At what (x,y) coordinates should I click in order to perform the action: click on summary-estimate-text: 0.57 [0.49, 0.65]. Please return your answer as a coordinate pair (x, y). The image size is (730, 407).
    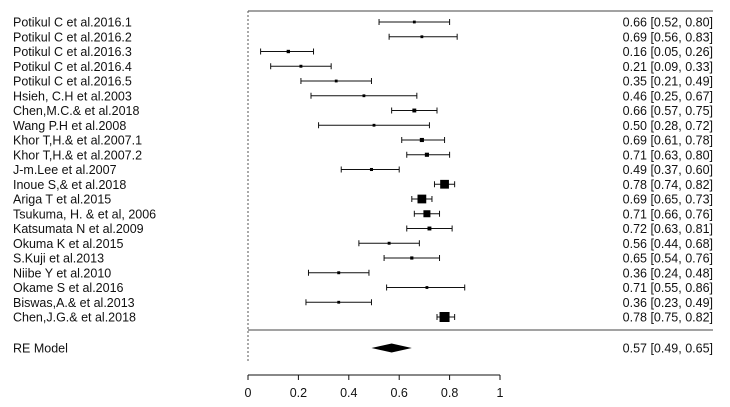
    Looking at the image, I should click on (668, 349).